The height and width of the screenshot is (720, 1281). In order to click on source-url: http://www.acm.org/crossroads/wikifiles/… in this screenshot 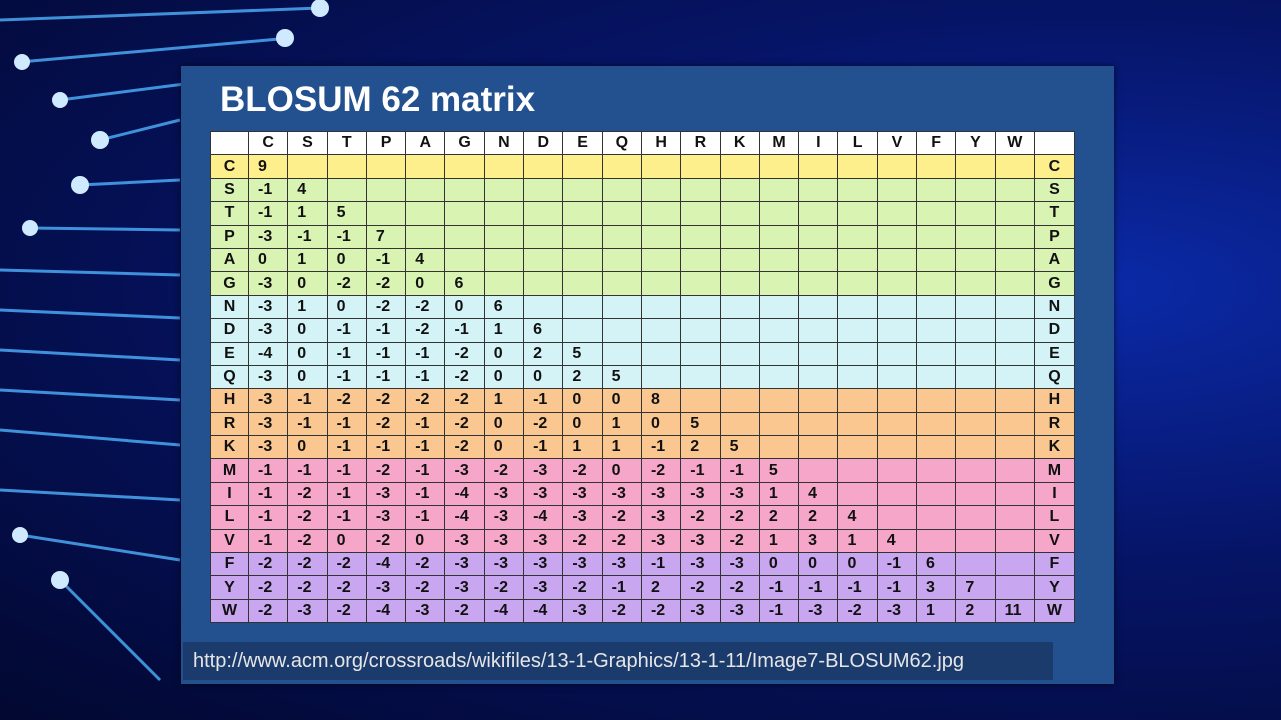, I will do `click(618, 661)`.